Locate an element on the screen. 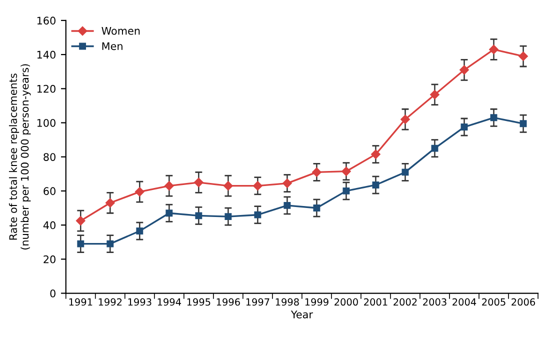 This screenshot has width=549, height=341. x-tick-label: 2004 is located at coordinates (464, 302).